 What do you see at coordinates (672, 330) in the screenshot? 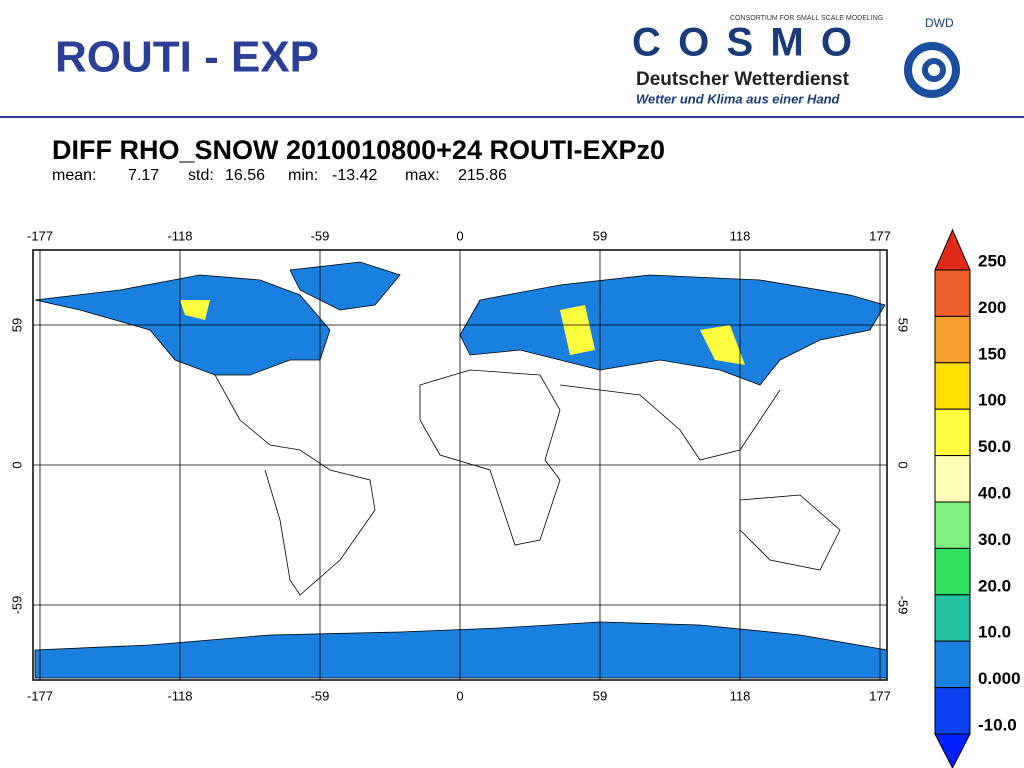
I see `snow-eurasia` at bounding box center [672, 330].